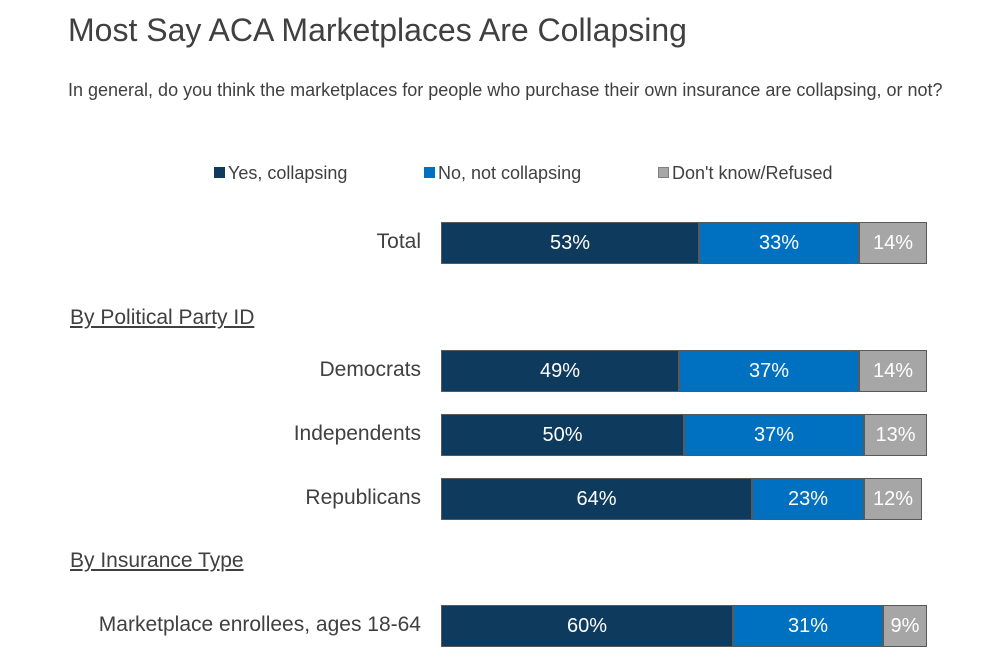 The height and width of the screenshot is (667, 1000). What do you see at coordinates (752, 173) in the screenshot?
I see `legend-label: Don't know/Refused` at bounding box center [752, 173].